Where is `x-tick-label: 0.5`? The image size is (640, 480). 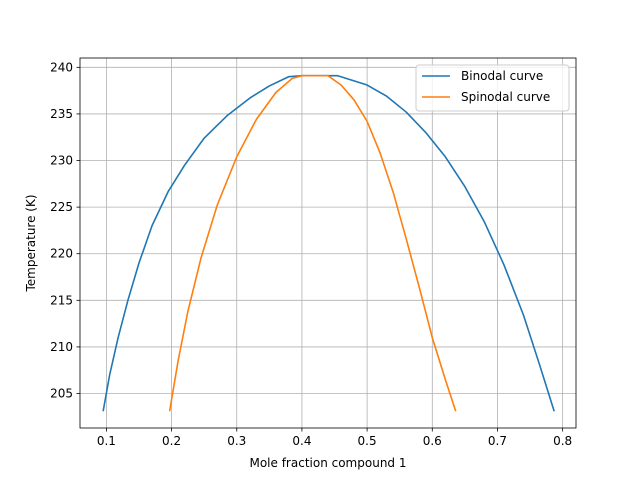 x-tick-label: 0.5 is located at coordinates (367, 441).